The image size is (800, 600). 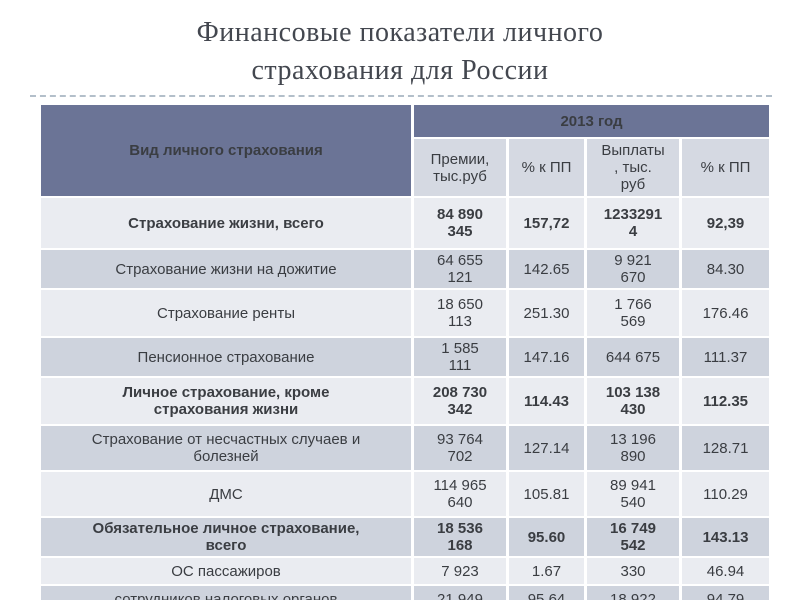 I want to click on pct1-cell: 114.43, so click(x=546, y=401).